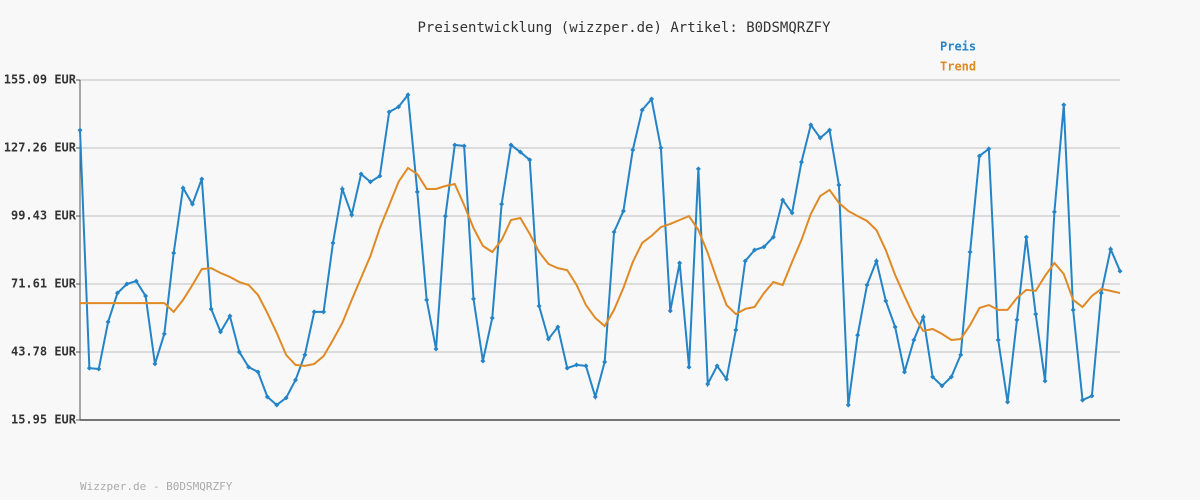 This screenshot has width=1200, height=500. I want to click on legend-label: Trend, so click(958, 67).